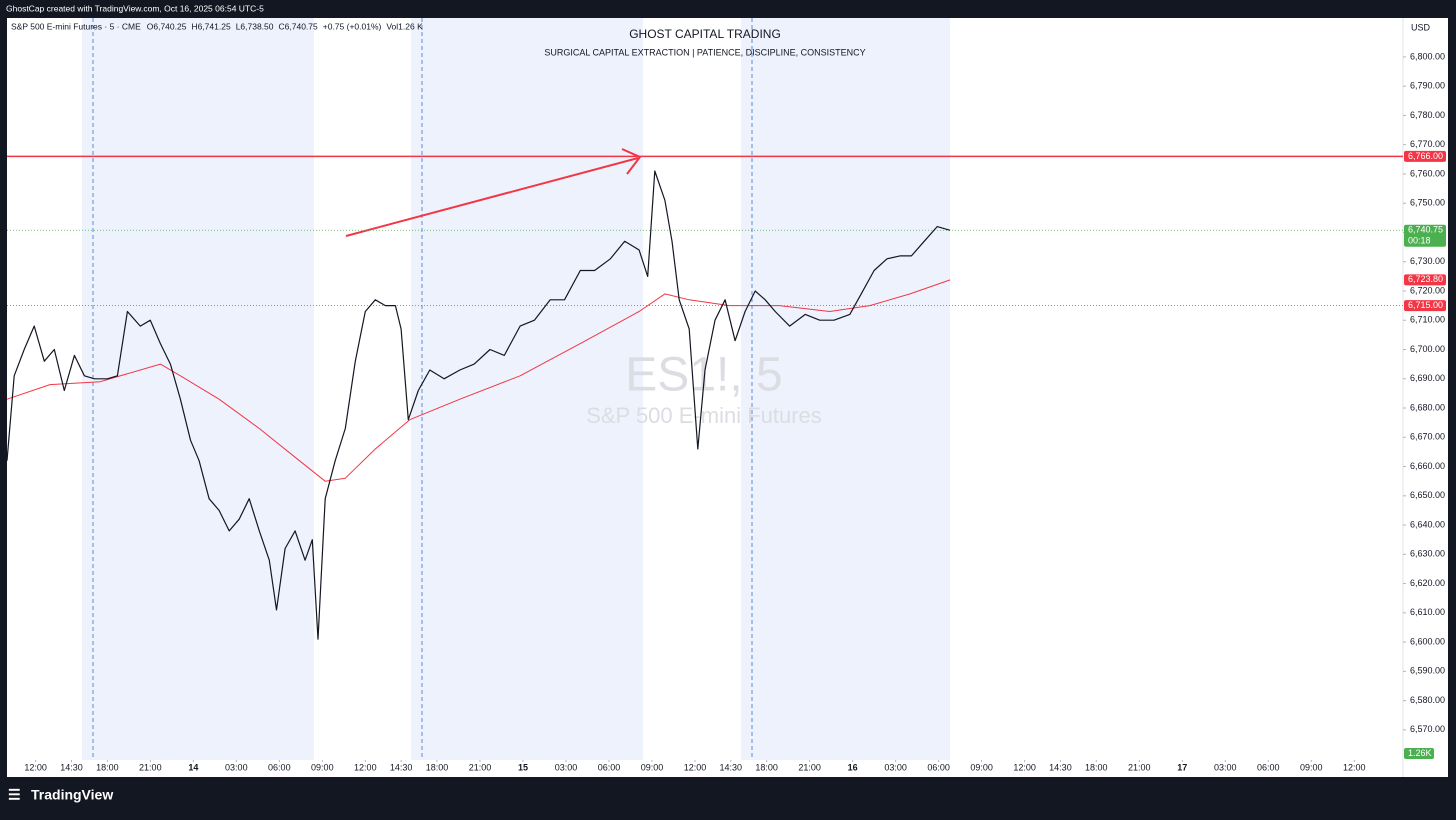  I want to click on y-tick-label: 6,690.00, so click(1427, 378).